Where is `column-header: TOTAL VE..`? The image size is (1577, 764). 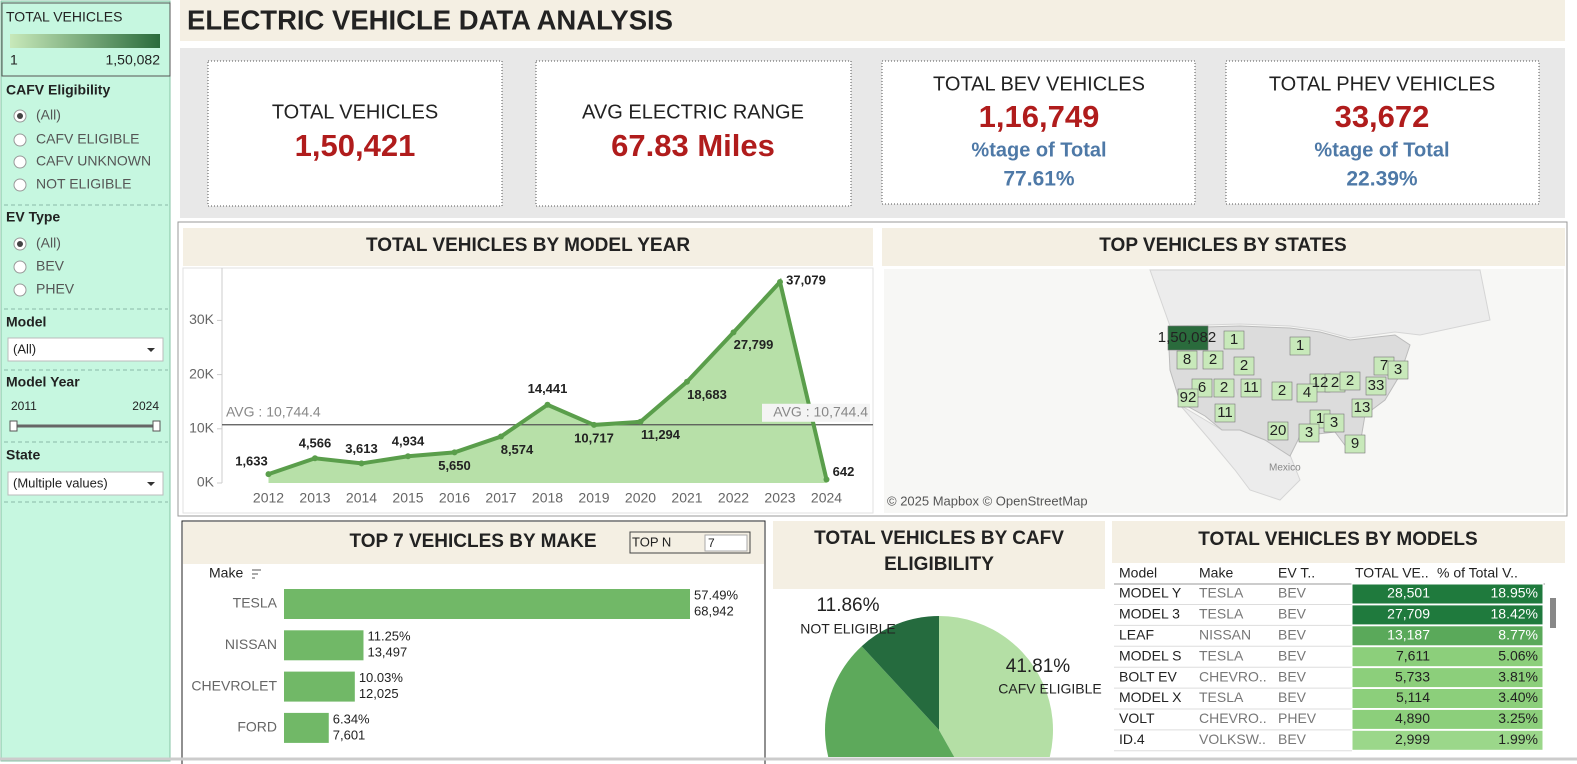
column-header: TOTAL VE.. is located at coordinates (1392, 573).